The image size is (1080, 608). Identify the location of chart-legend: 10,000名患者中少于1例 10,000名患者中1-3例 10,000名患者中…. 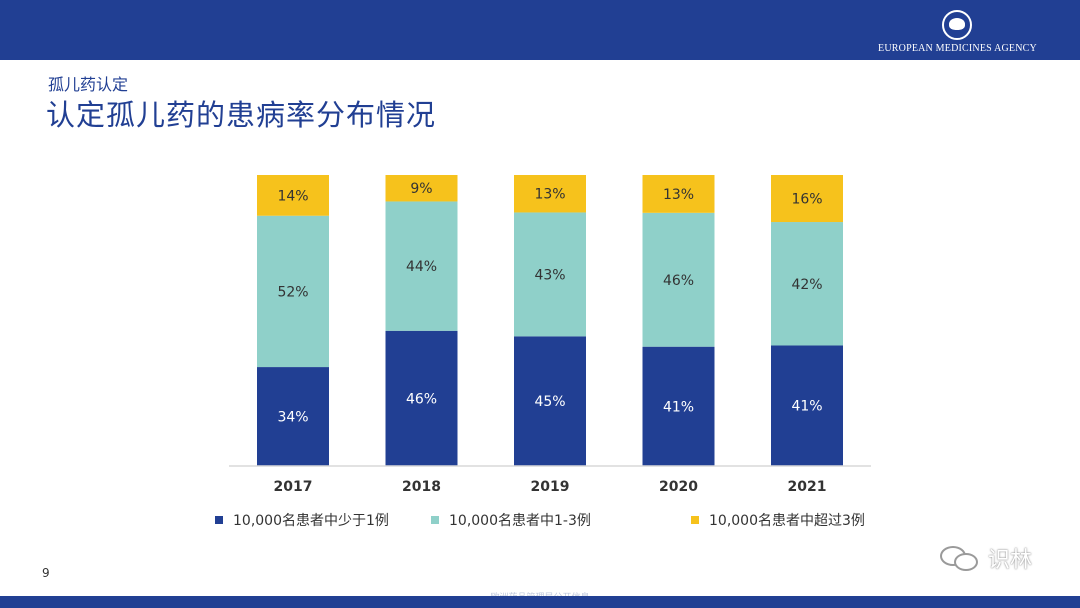
(575, 520).